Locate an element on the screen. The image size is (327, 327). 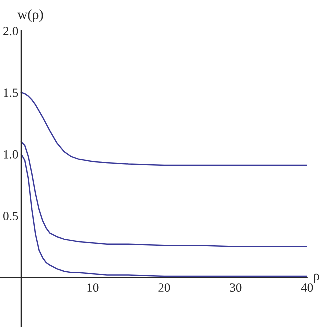
x-tick-label: 20 is located at coordinates (164, 288).